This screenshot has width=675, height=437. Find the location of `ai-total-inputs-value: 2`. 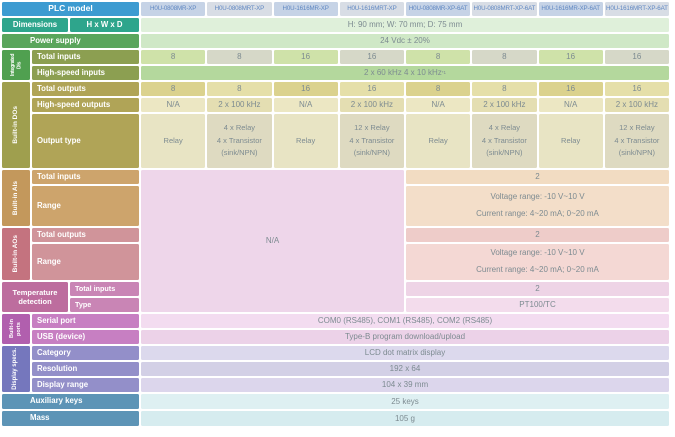

ai-total-inputs-value: 2 is located at coordinates (537, 177).